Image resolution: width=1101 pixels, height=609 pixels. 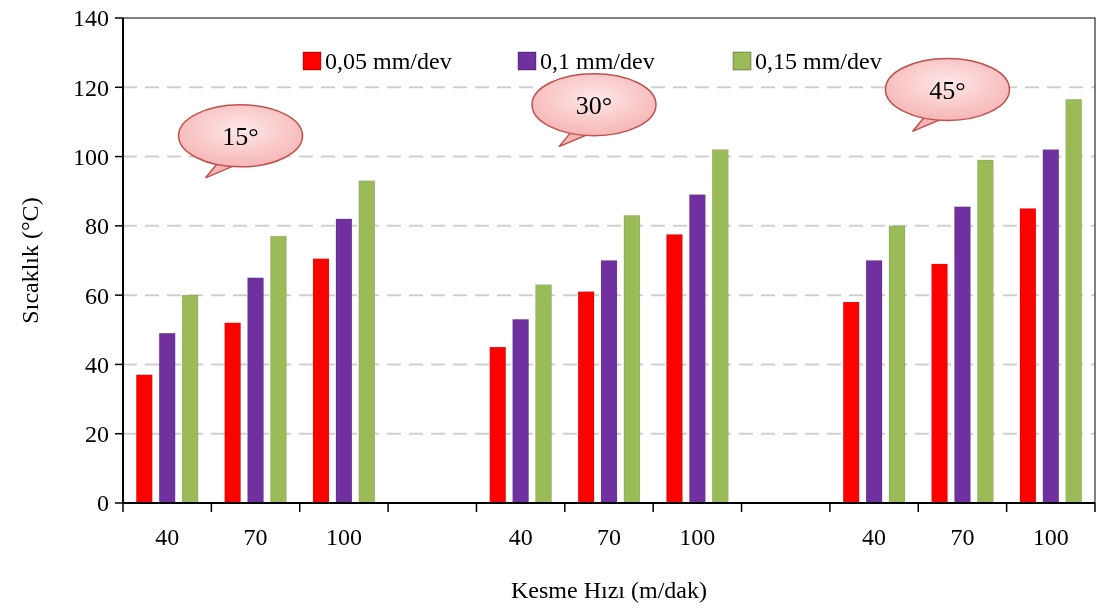 I want to click on y-axis-title: Sıcaklık (°C), so click(x=30, y=260).